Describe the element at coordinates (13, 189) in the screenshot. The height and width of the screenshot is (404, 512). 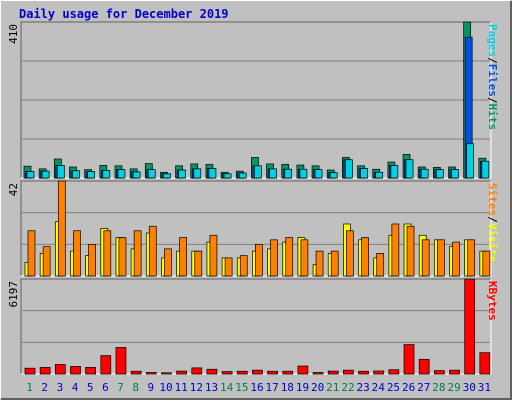
I see `y-max-label: 42` at that location.